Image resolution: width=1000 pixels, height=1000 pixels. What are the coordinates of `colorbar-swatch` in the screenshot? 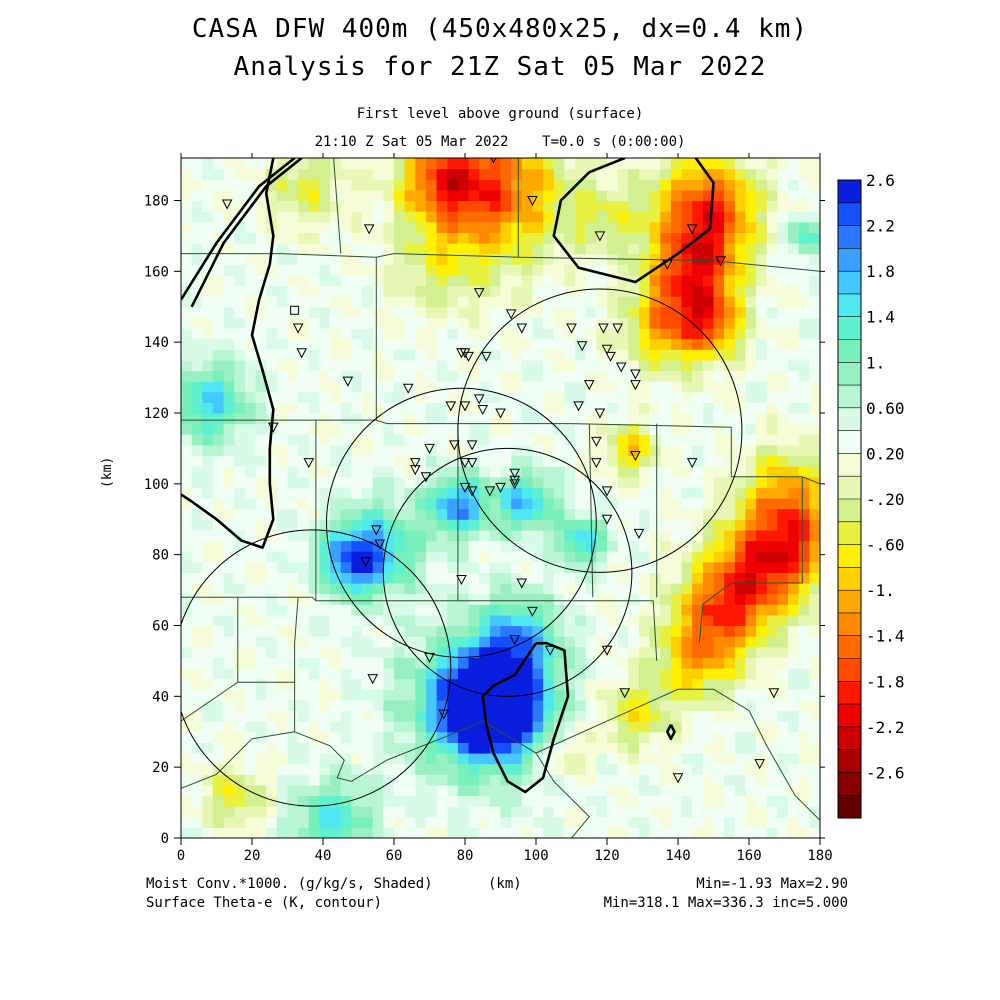 It's located at (849, 533).